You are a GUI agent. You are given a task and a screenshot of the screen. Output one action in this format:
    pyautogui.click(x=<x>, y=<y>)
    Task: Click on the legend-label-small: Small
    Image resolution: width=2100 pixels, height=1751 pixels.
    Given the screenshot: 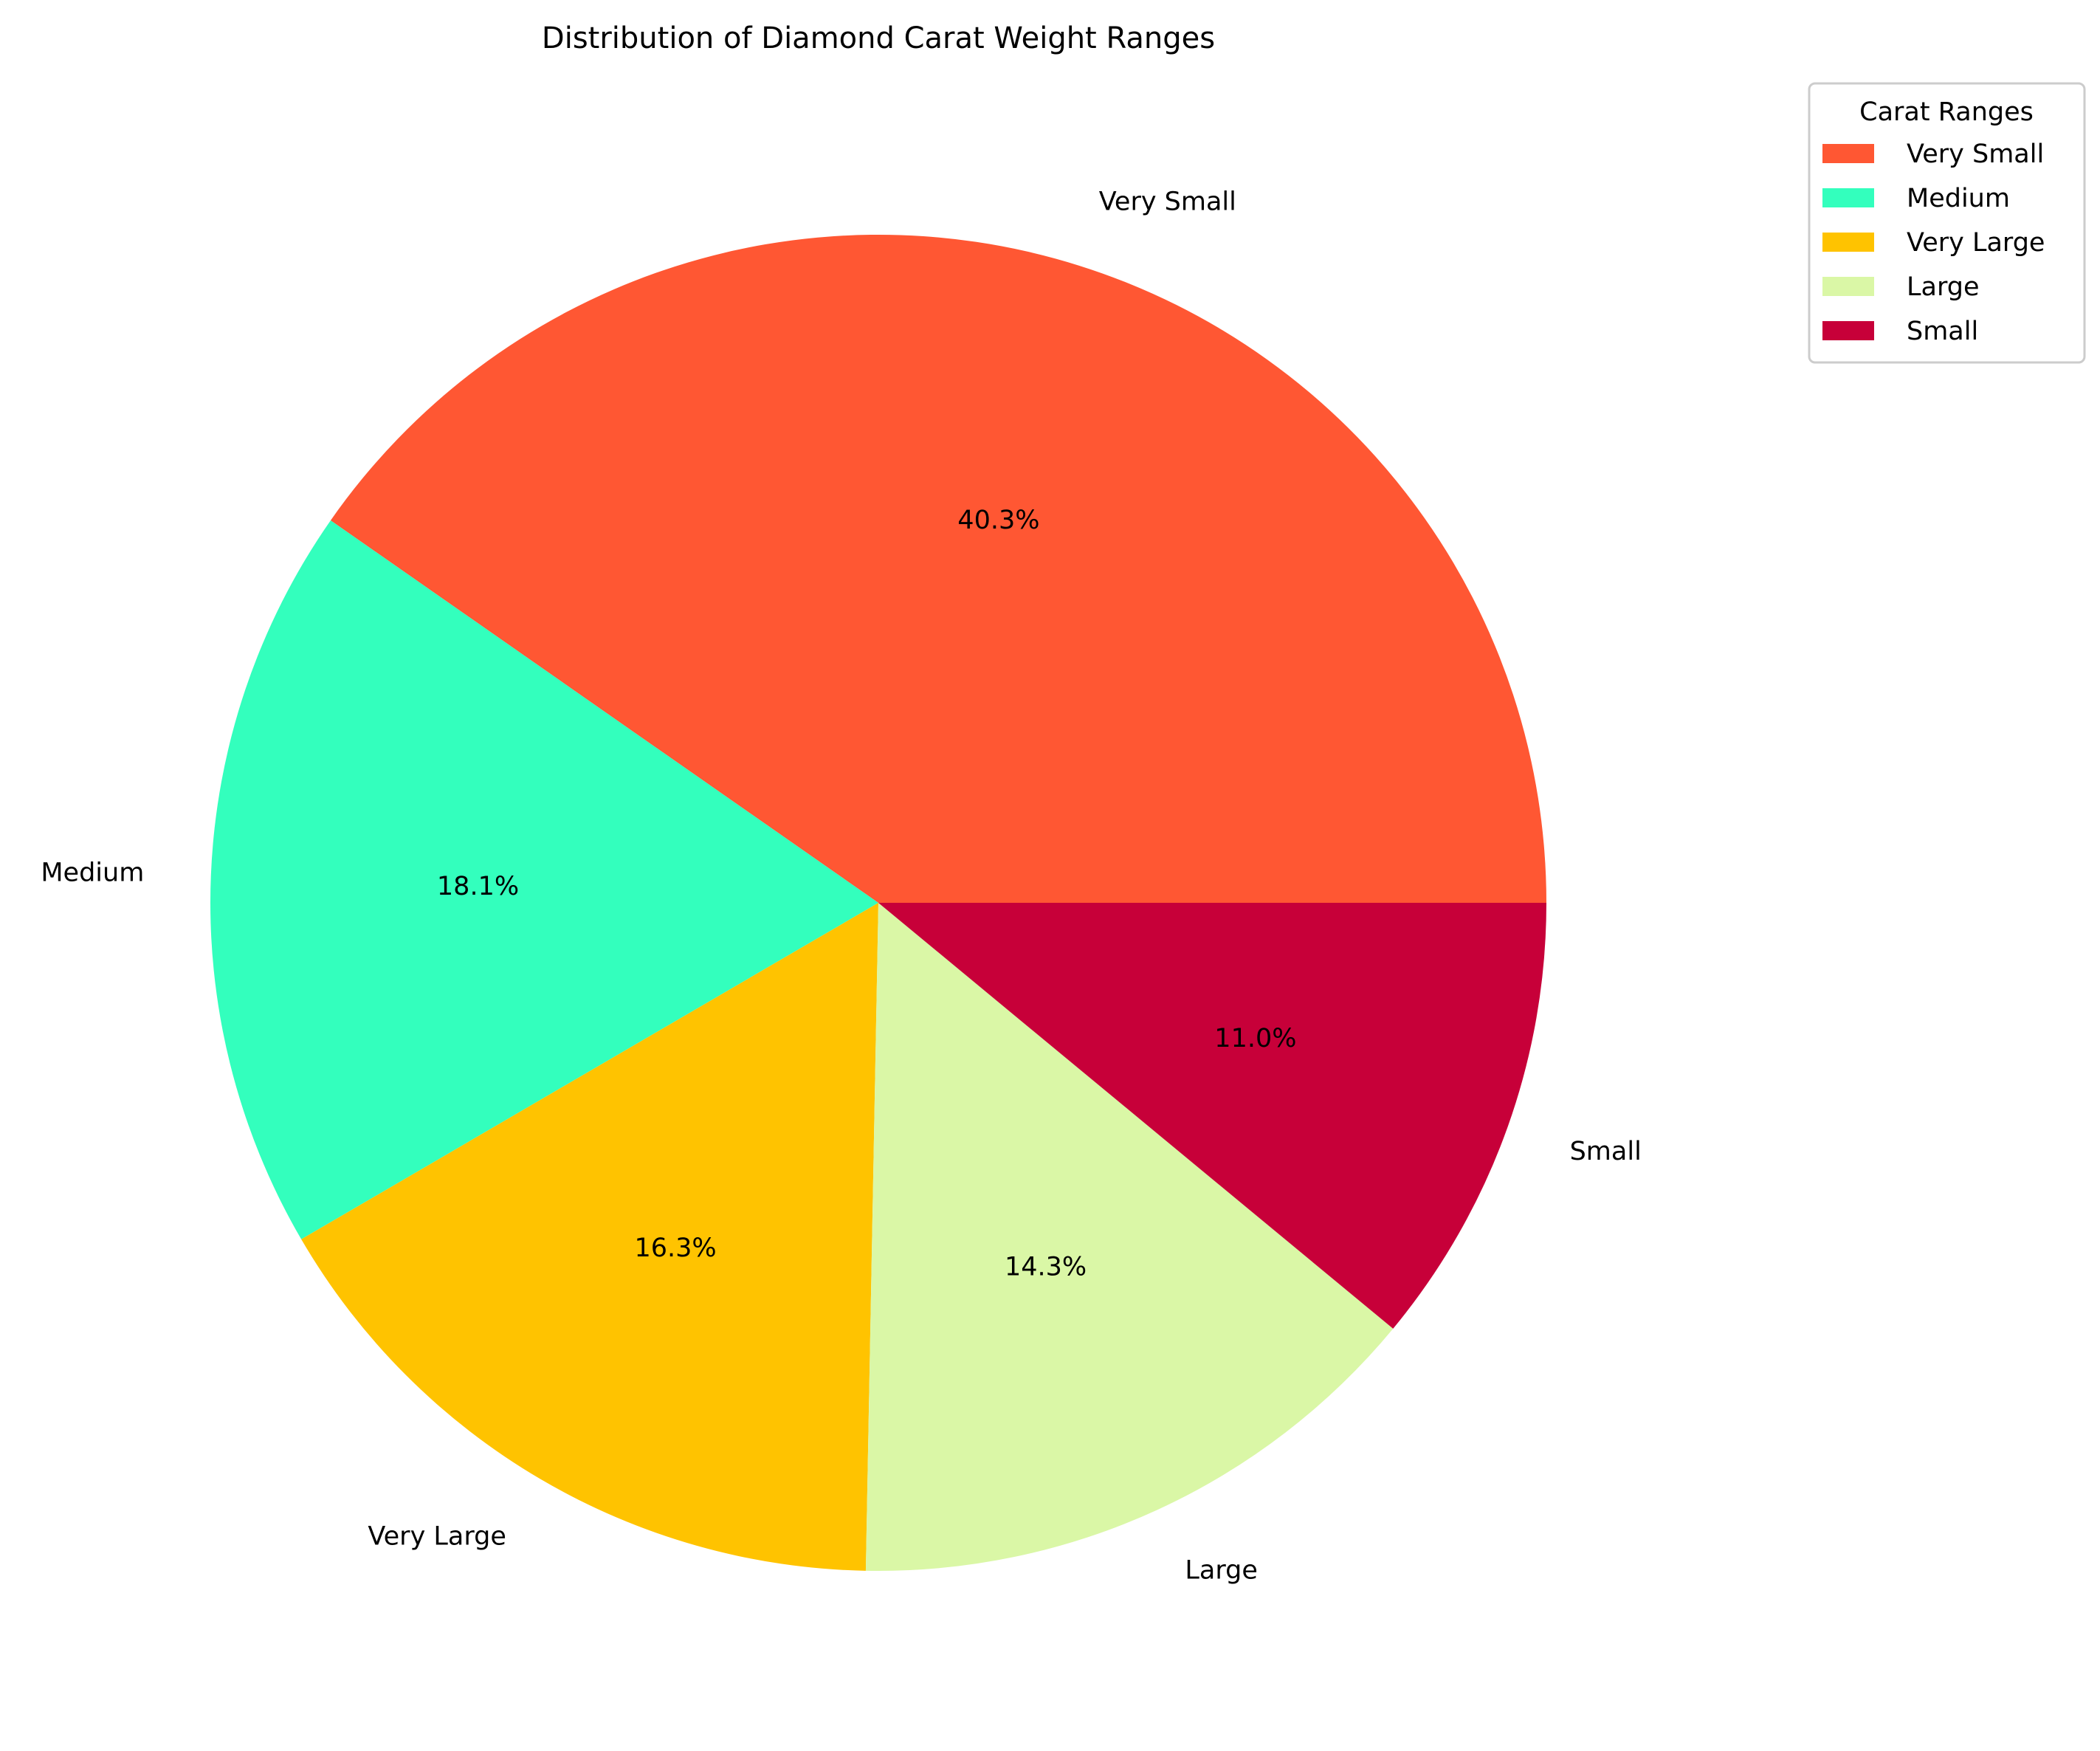 What is the action you would take?
    pyautogui.click(x=1942, y=331)
    